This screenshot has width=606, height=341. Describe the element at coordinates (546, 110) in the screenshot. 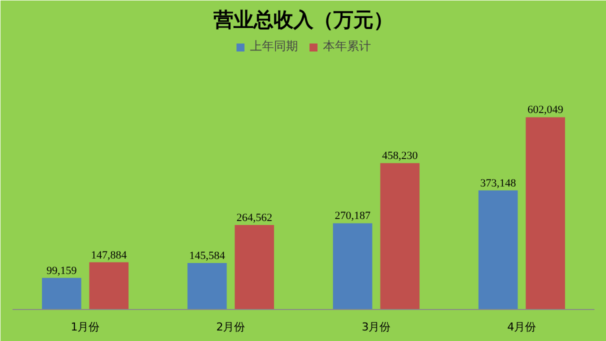

I see `data-label: 602,049` at that location.